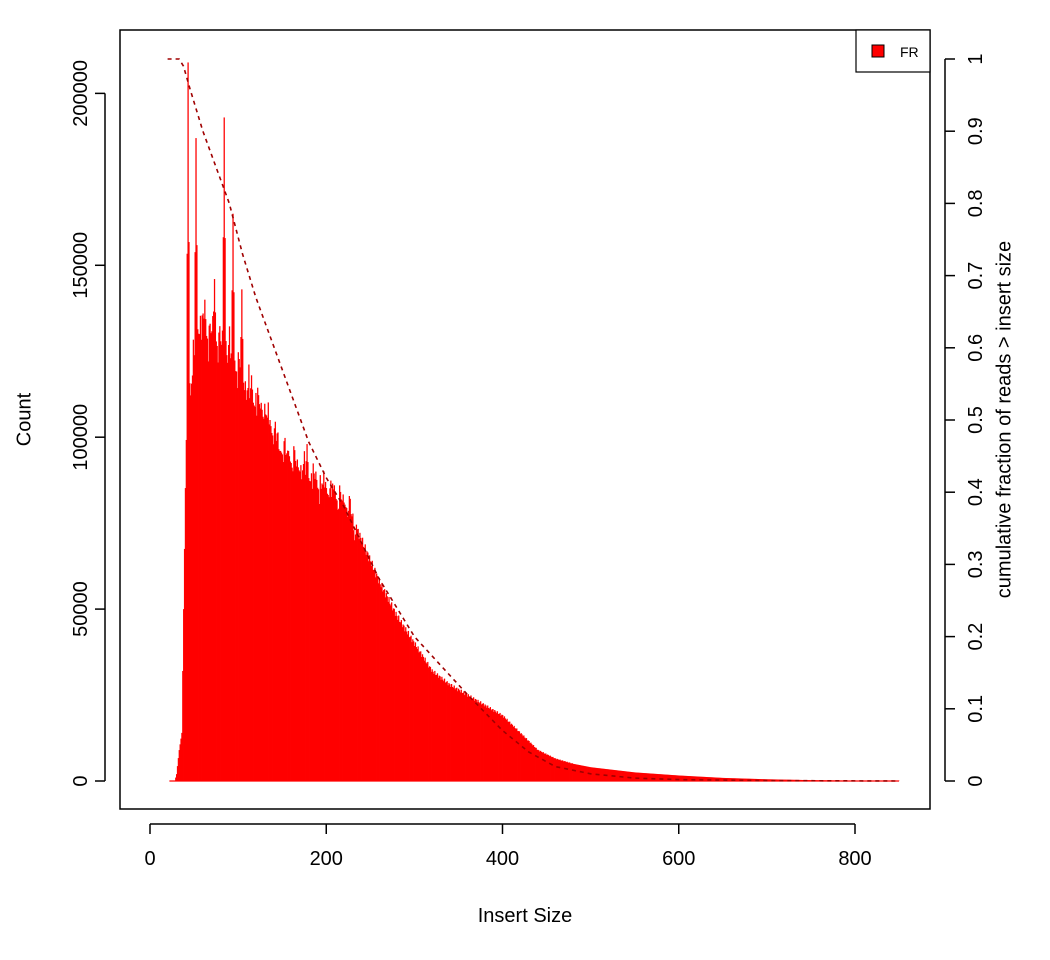  I want to click on y-axis-left: 0 50000 100000 150000 200000, so click(88, 423).